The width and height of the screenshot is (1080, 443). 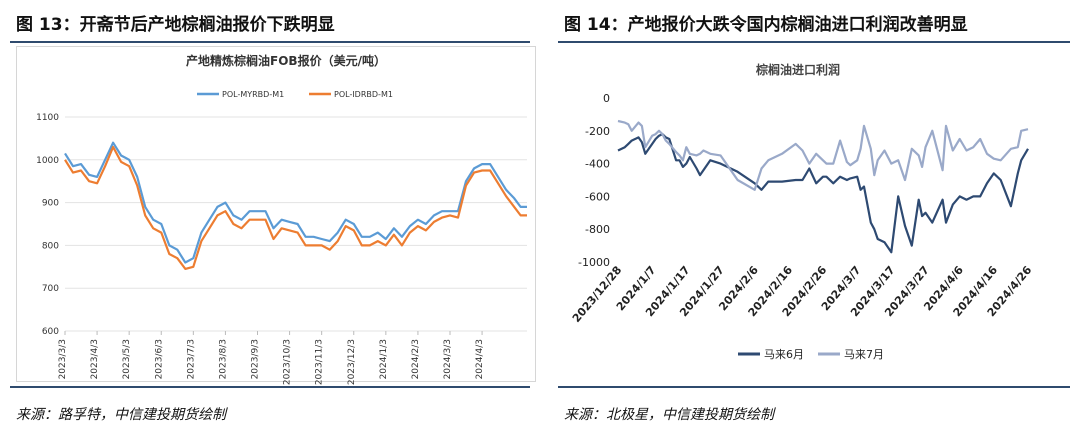 What do you see at coordinates (50, 289) in the screenshot?
I see `y-tick-label: 700` at bounding box center [50, 289].